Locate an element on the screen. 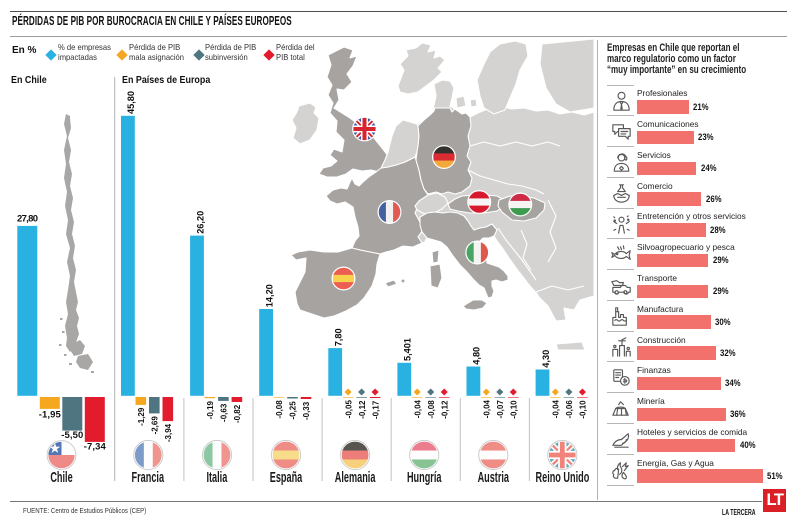  svg-text: Francia is located at coordinates (148, 477).